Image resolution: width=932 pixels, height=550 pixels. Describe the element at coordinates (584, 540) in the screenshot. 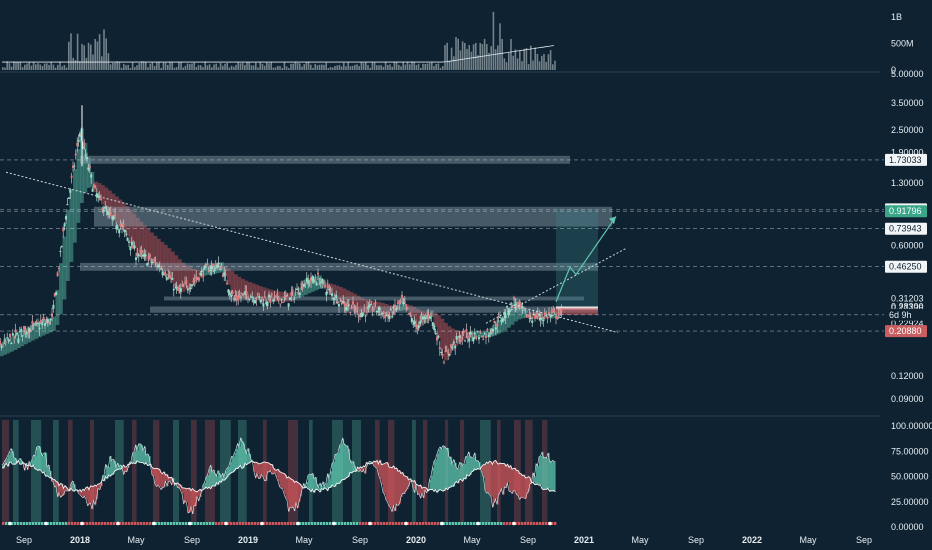

I see `x-axis-label: 2021` at that location.